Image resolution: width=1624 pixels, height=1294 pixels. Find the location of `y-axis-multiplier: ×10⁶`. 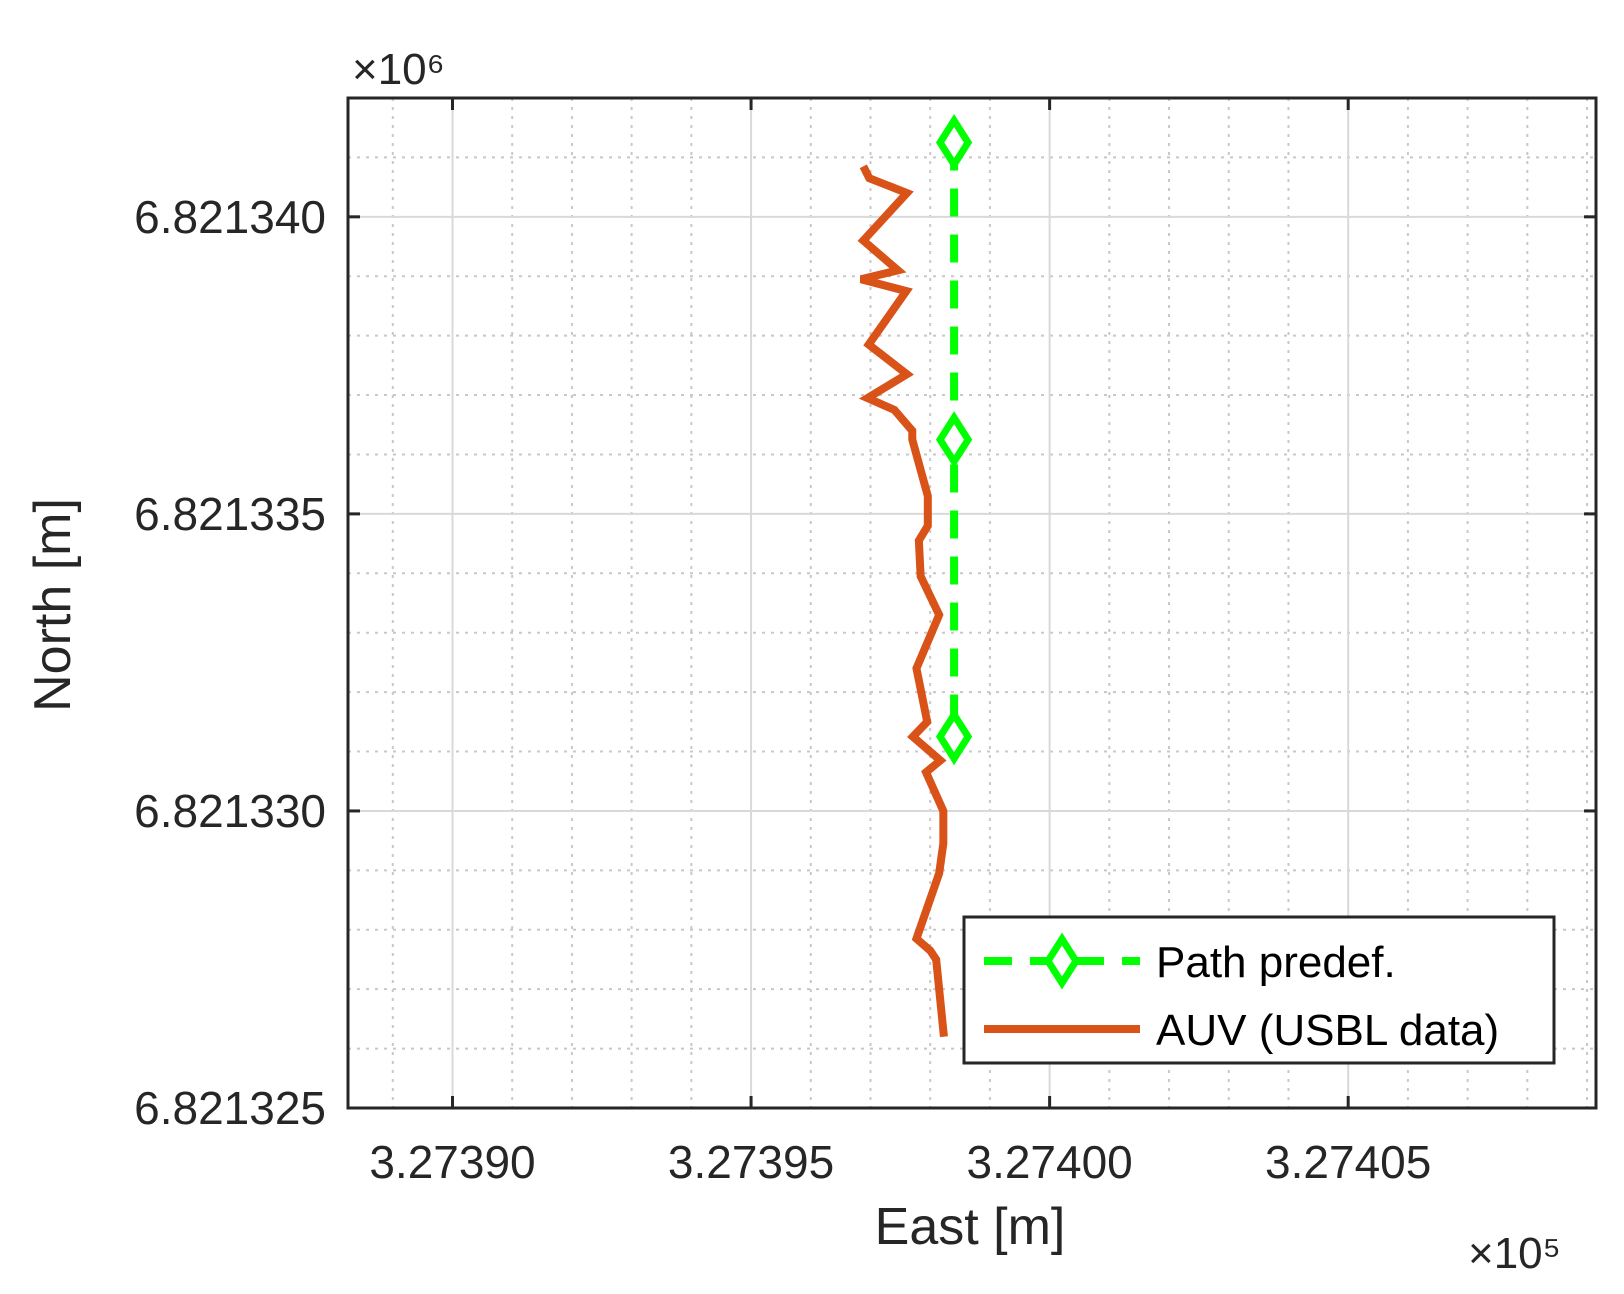

y-axis-multiplier: ×10⁶ is located at coordinates (398, 69).